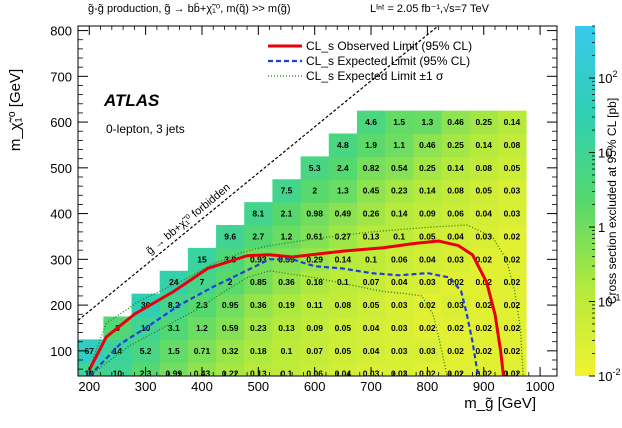  I want to click on z-tick-label: 1, so click(601, 227).